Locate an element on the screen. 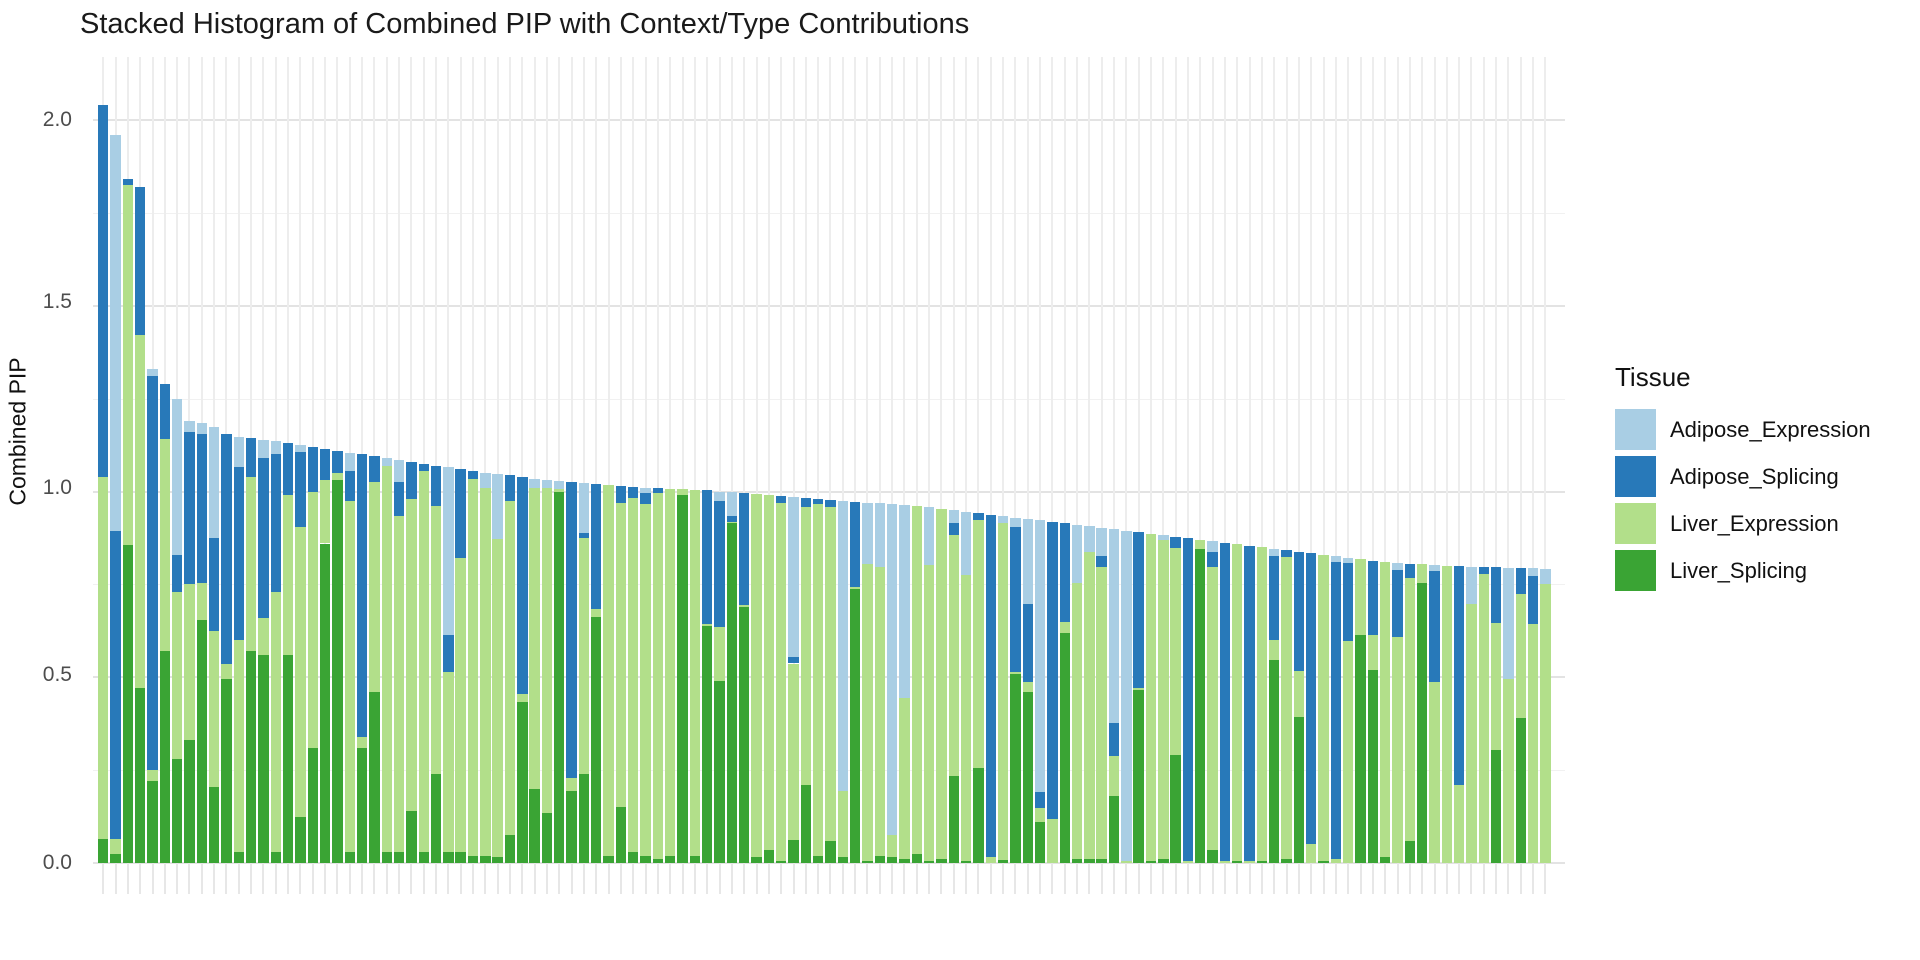 This screenshot has width=1920, height=960. gridline-major is located at coordinates (829, 863).